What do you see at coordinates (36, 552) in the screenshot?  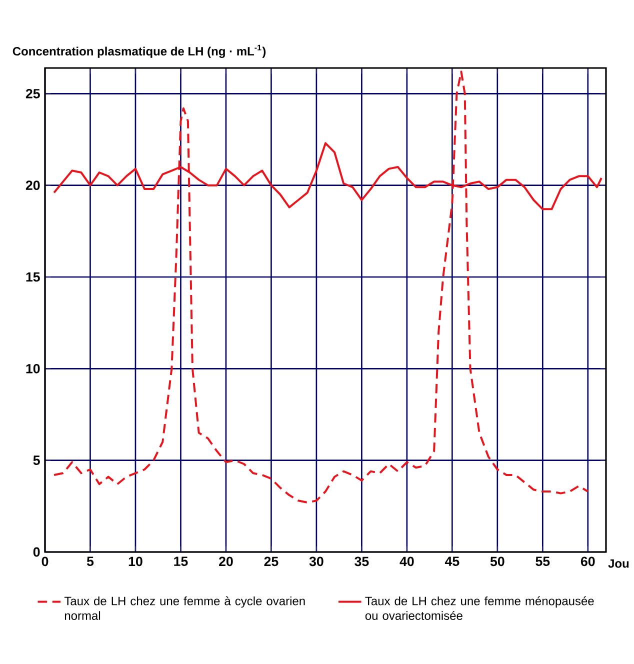 I see `y-tick-label: 0` at bounding box center [36, 552].